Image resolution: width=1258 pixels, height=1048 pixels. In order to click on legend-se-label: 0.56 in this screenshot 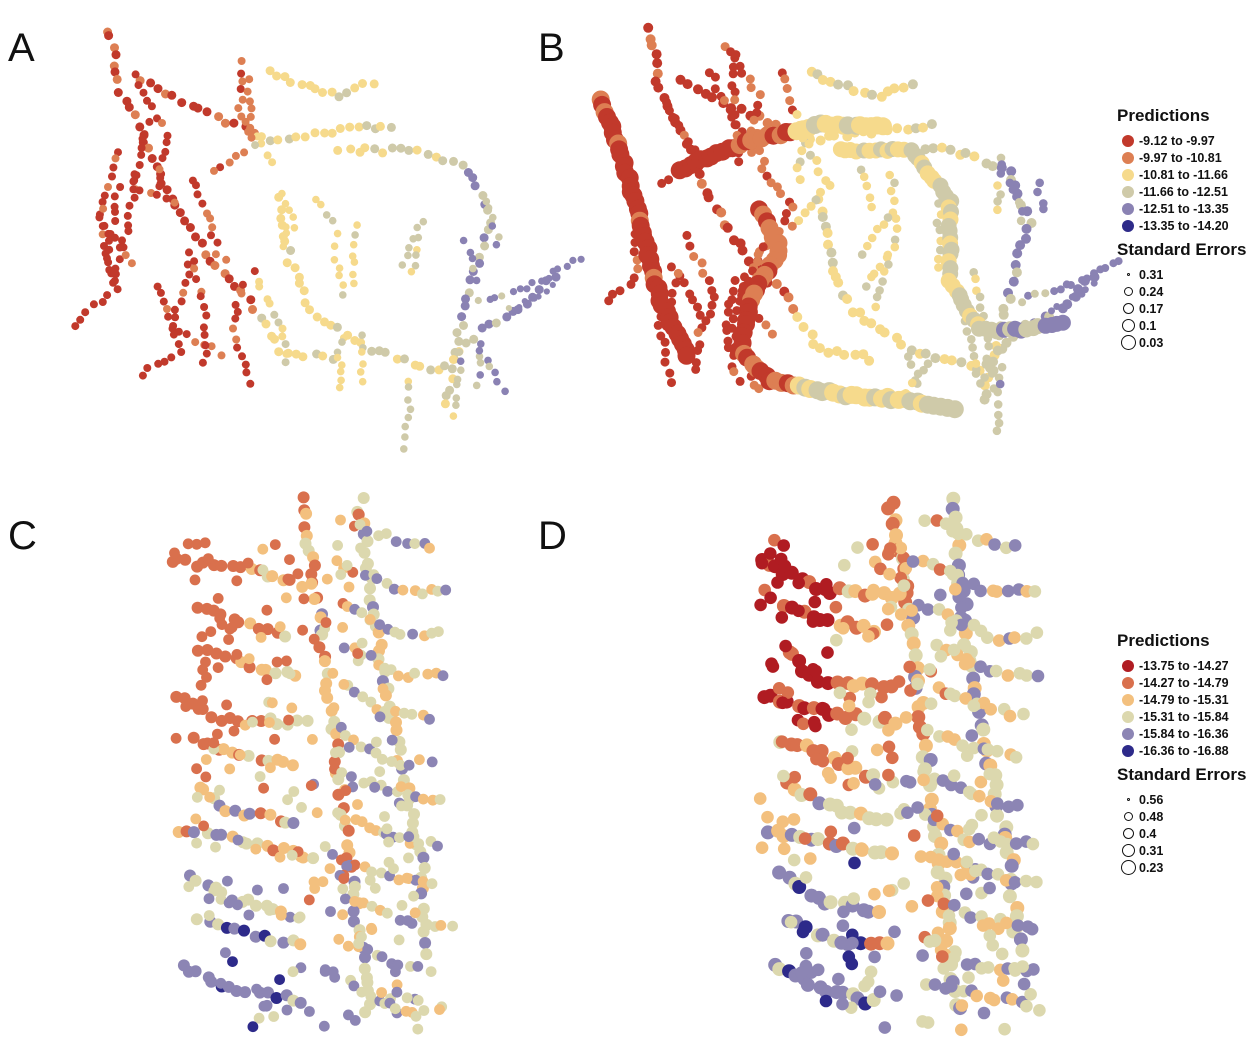, I will do `click(1151, 799)`.